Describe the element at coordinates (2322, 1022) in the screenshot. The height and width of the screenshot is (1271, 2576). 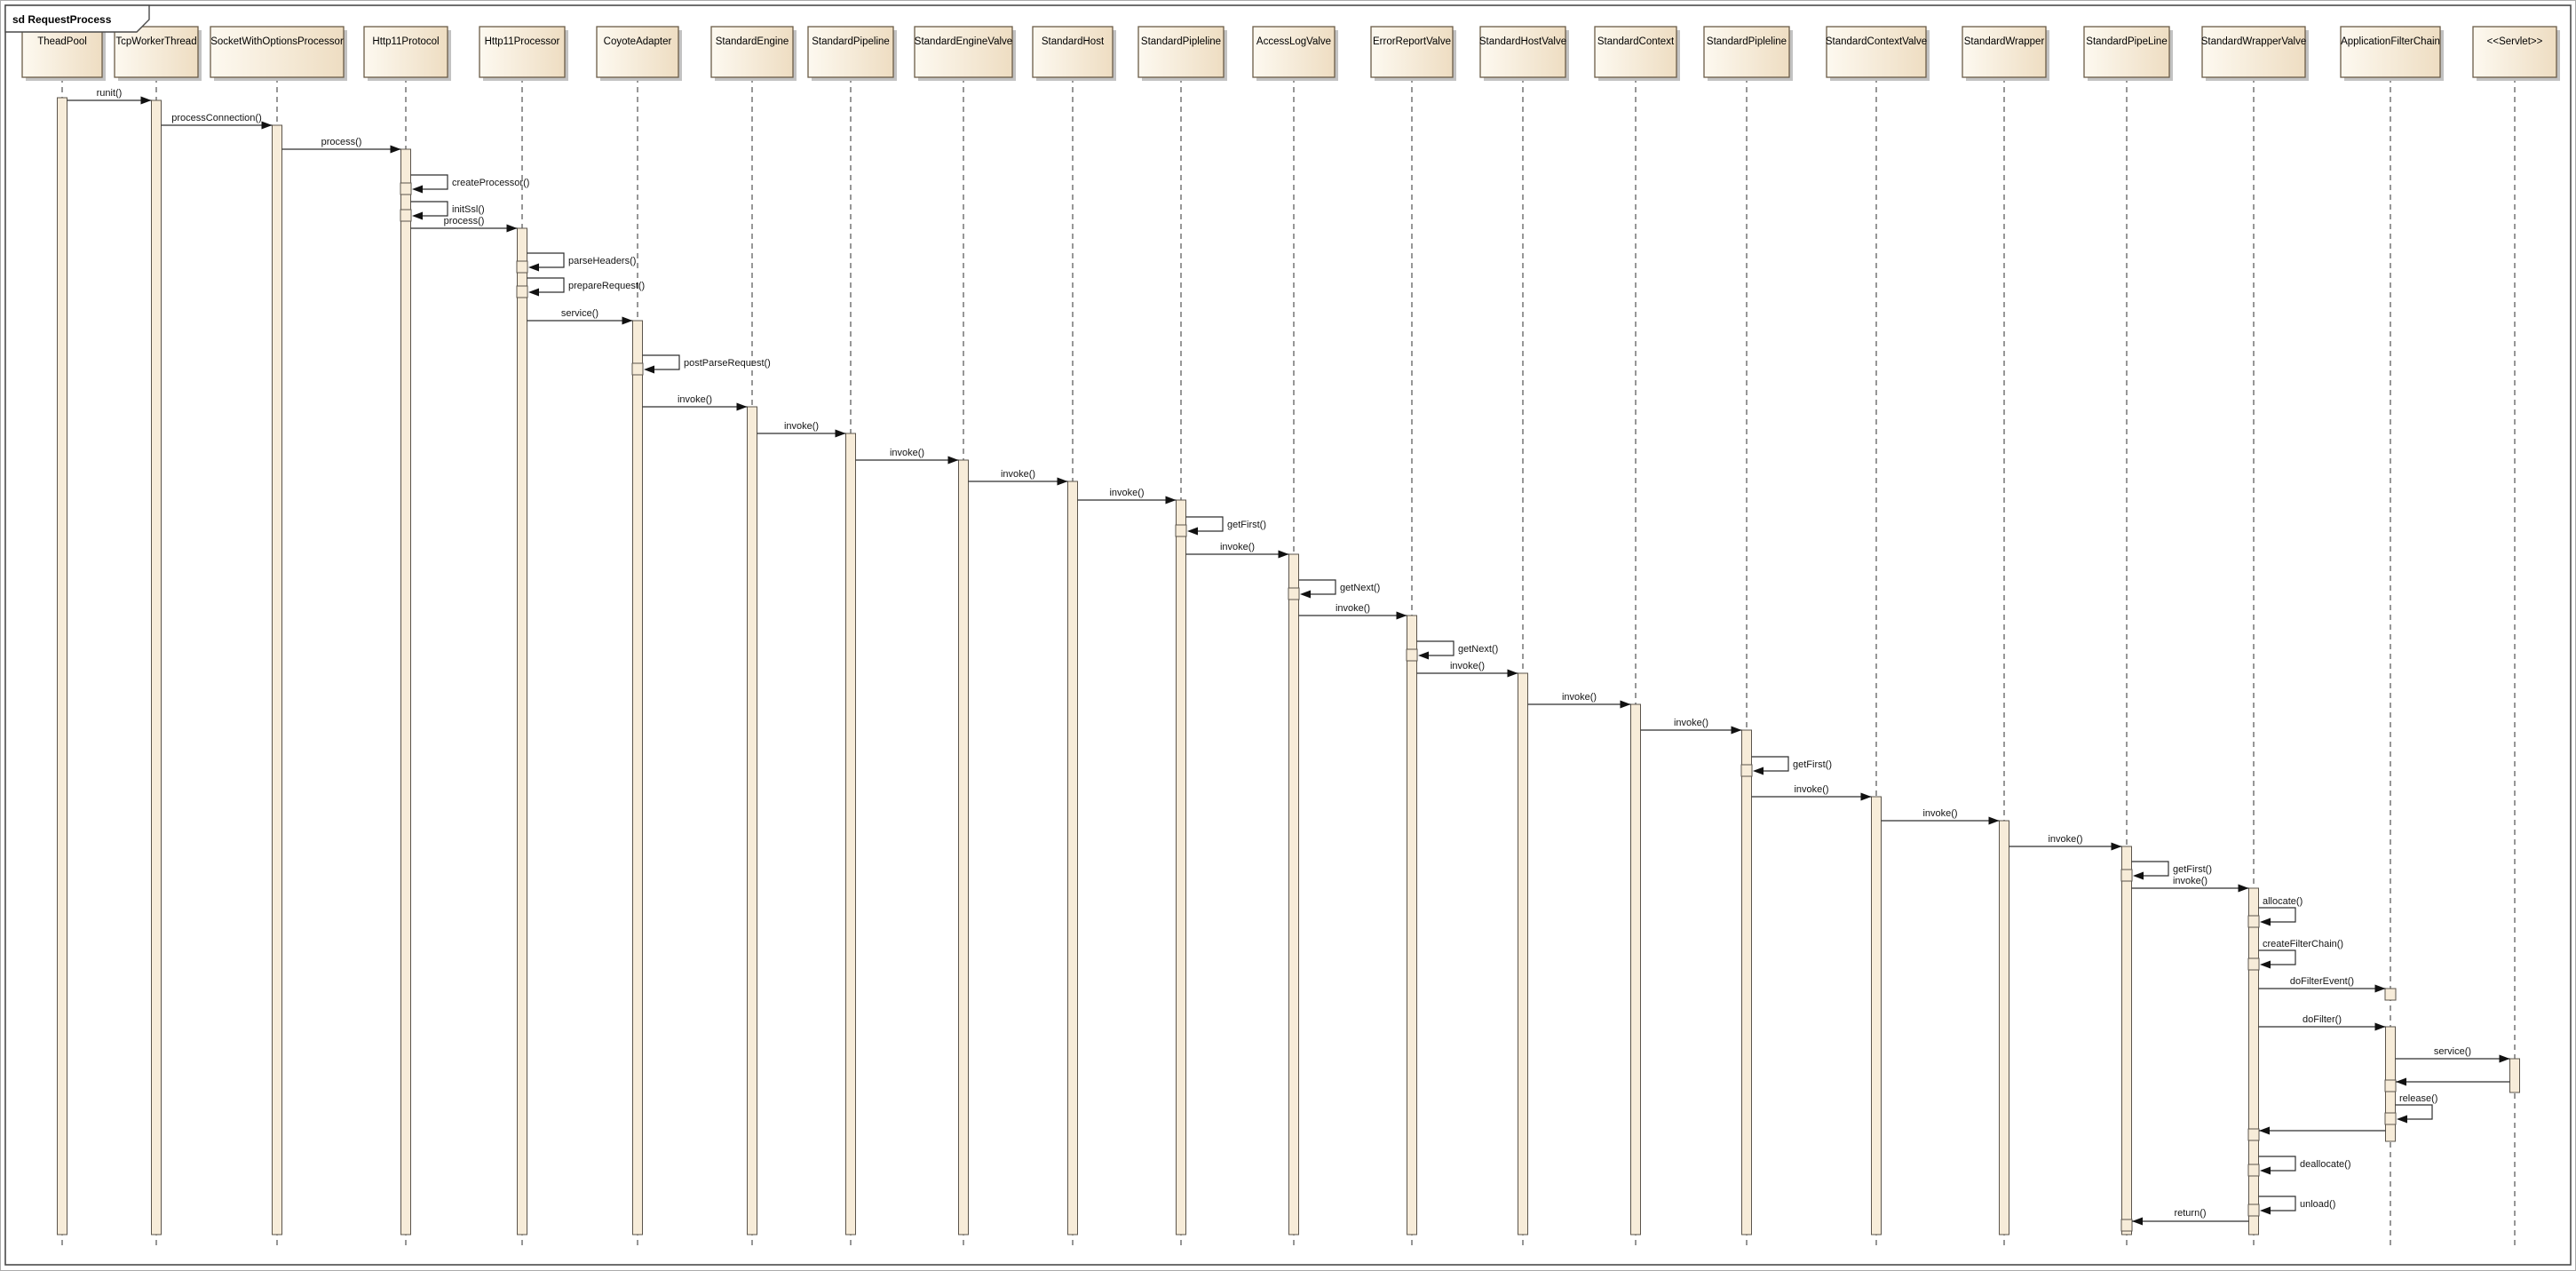
I see `call-message: doFilter()` at that location.